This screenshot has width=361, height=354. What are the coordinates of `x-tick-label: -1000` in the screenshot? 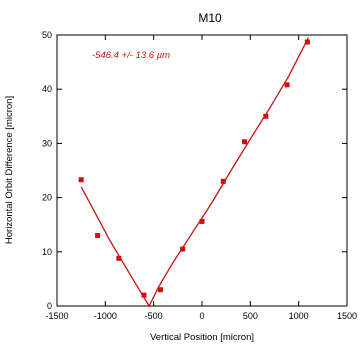 It's located at (105, 316).